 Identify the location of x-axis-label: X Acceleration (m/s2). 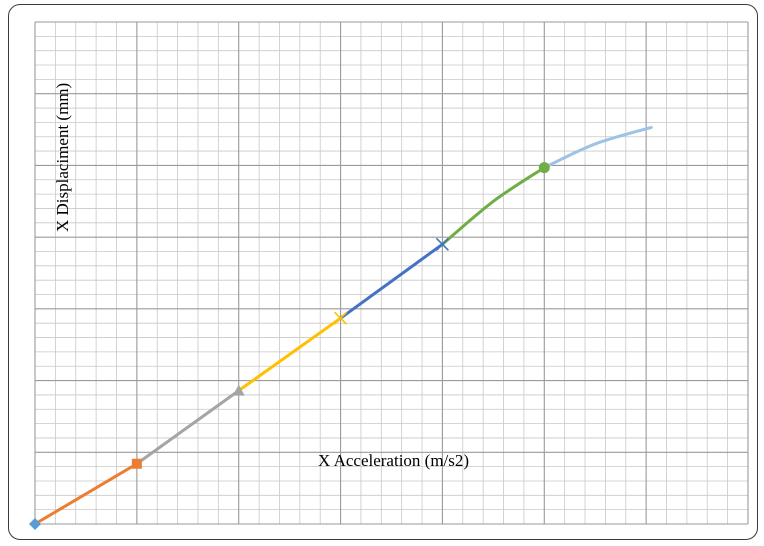
(393, 460).